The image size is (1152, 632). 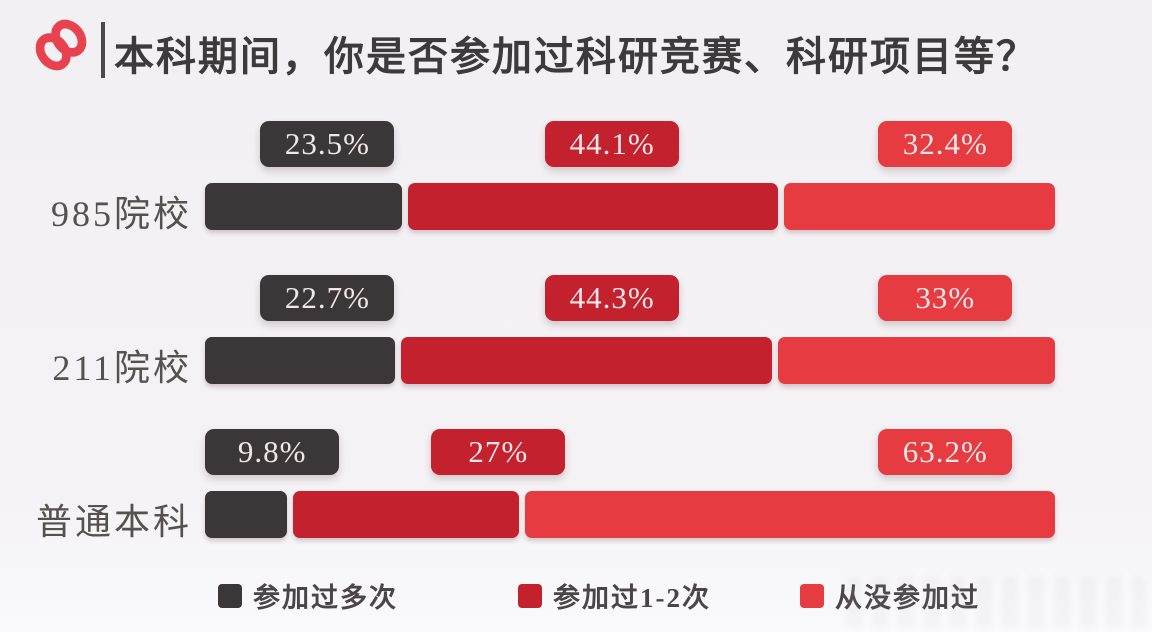 What do you see at coordinates (61, 45) in the screenshot?
I see `chain-link-icon` at bounding box center [61, 45].